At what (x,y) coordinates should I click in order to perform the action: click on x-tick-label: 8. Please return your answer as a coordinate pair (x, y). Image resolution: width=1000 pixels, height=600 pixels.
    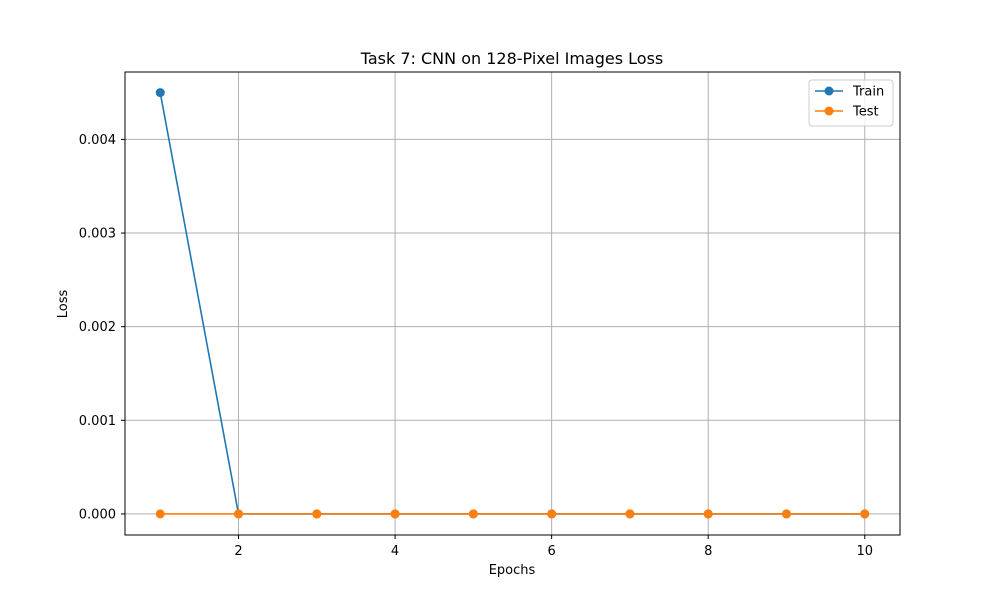
    Looking at the image, I should click on (708, 551).